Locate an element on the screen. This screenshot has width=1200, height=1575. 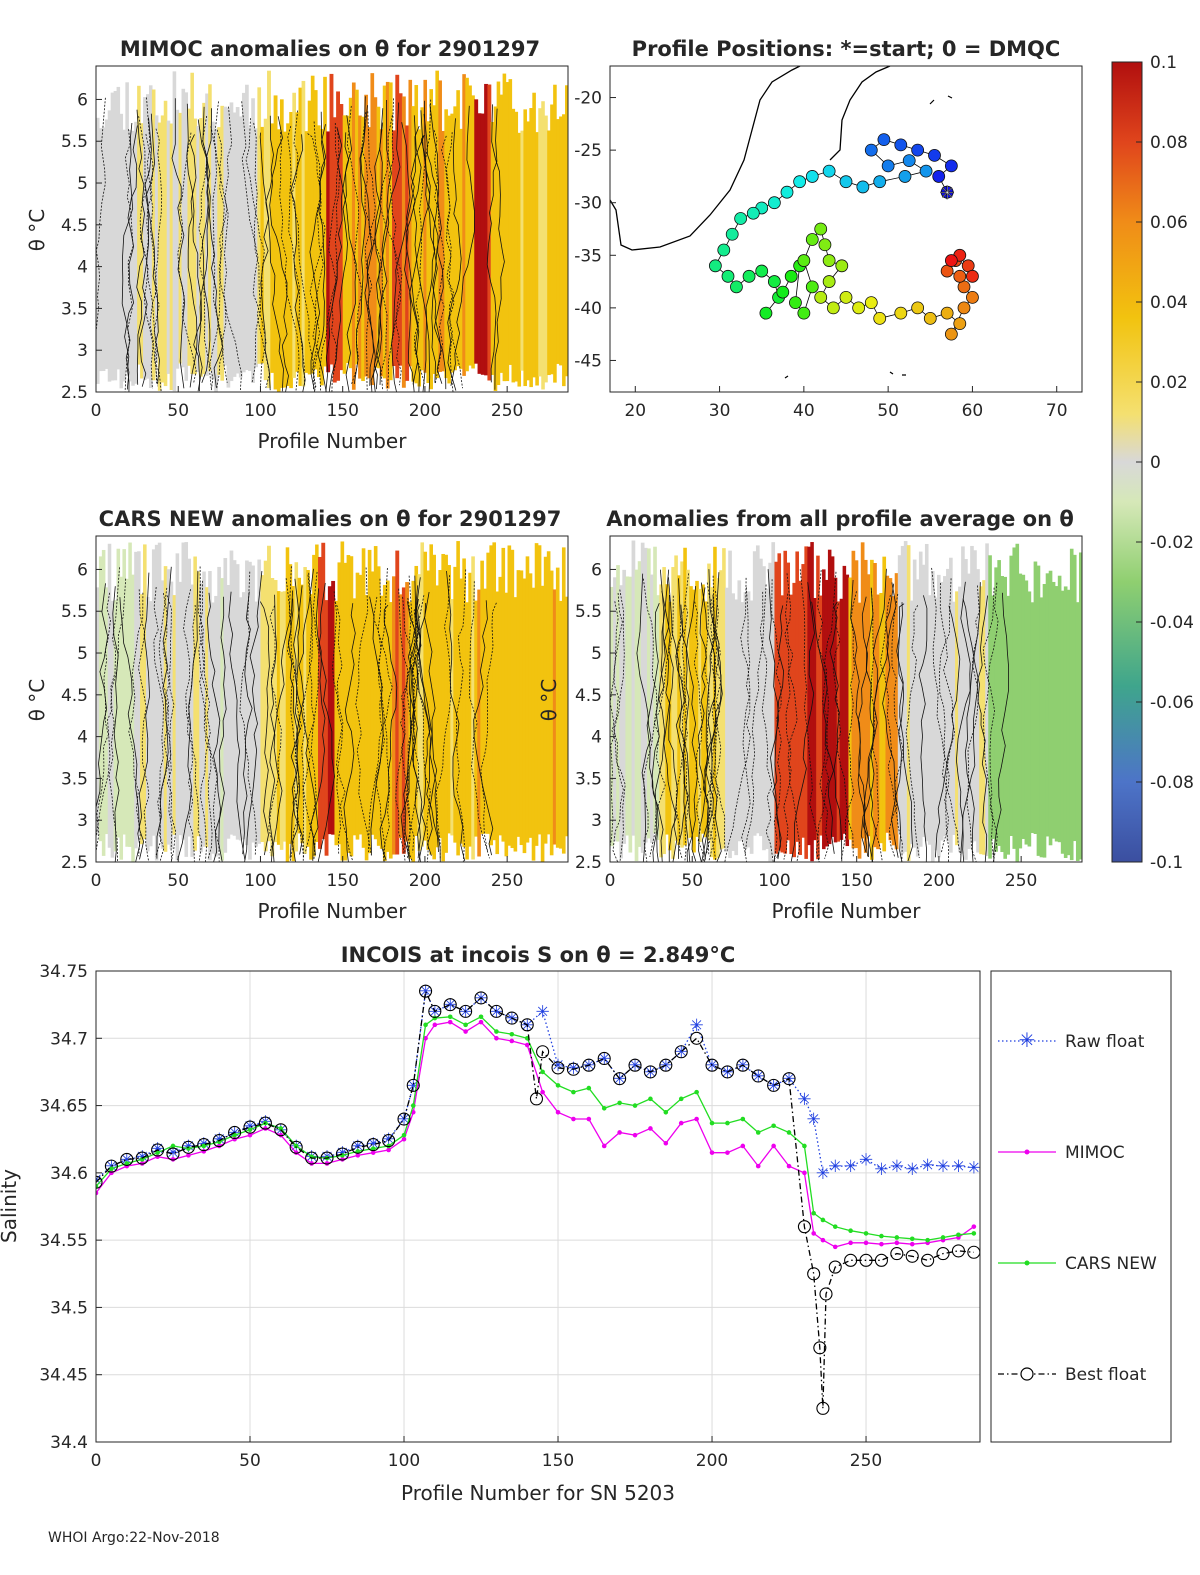
salinity-xtick-label: 100 is located at coordinates (404, 1461).